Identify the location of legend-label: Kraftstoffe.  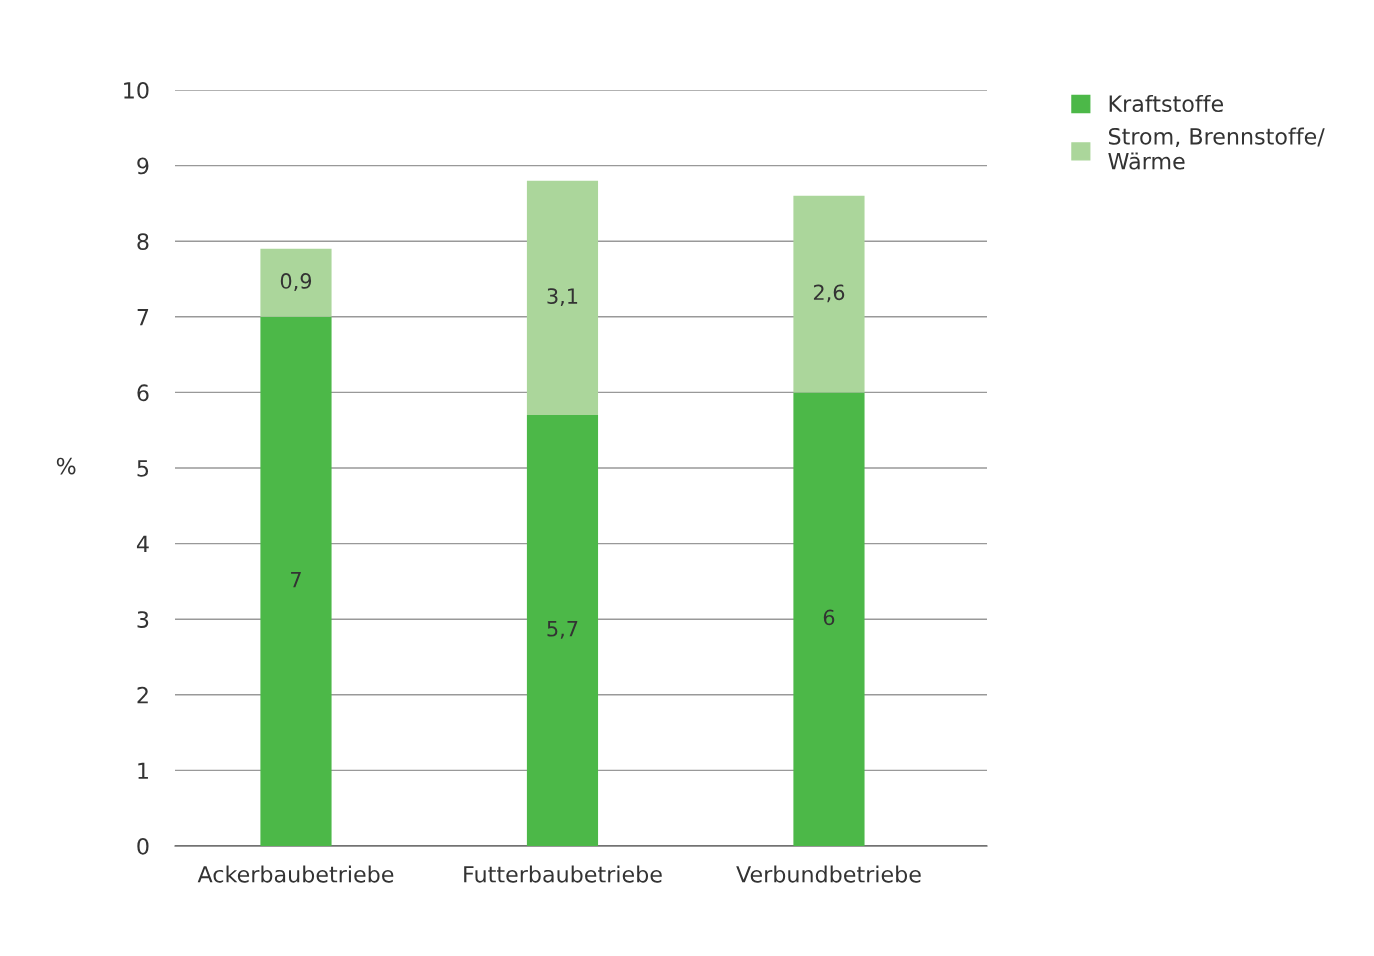
(1166, 103).